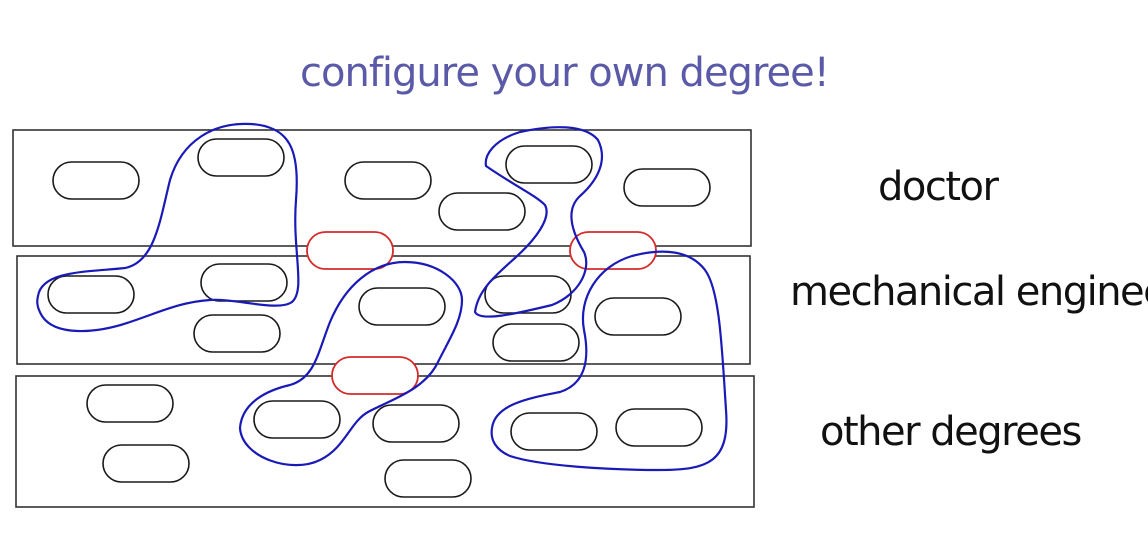 The image size is (1148, 540). I want to click on diagram-title: configure your own degree!, so click(564, 73).